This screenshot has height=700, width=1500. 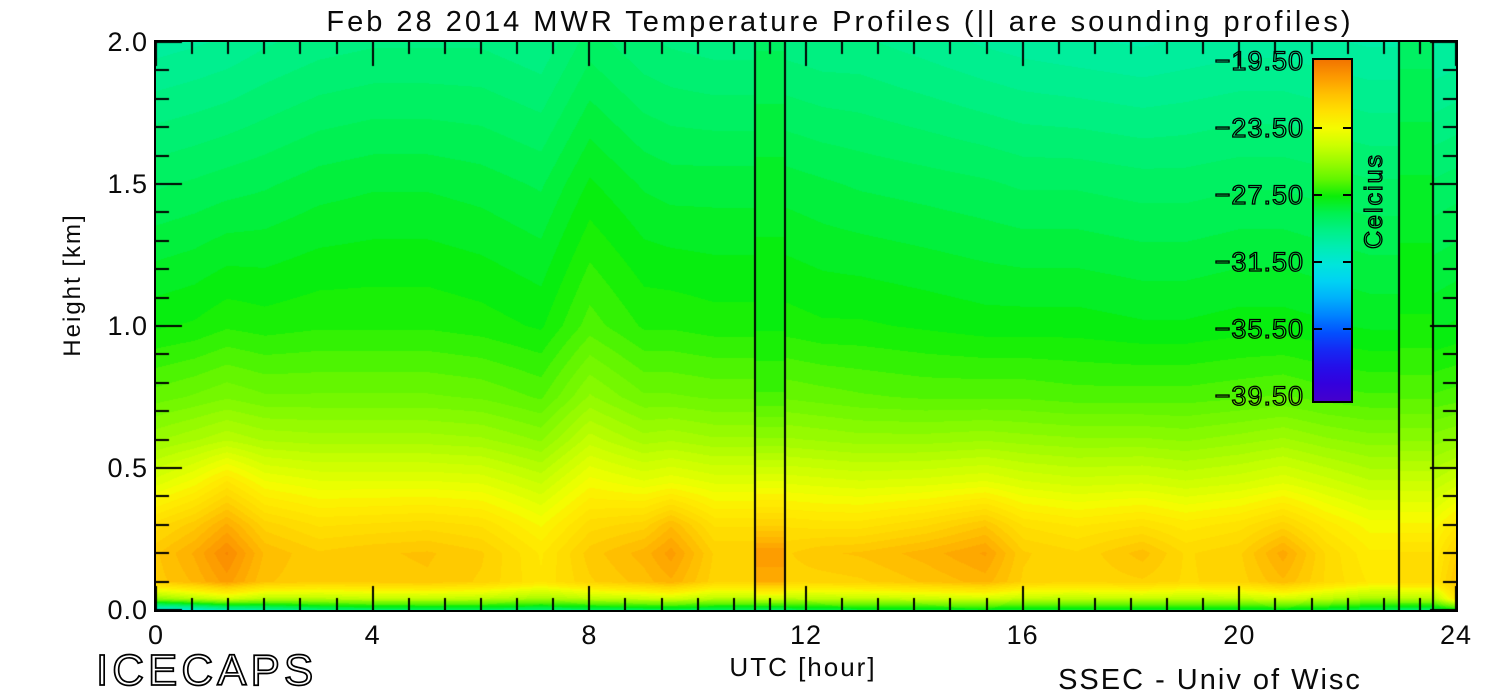 I want to click on y-axis-label: Height [km], so click(x=72, y=285).